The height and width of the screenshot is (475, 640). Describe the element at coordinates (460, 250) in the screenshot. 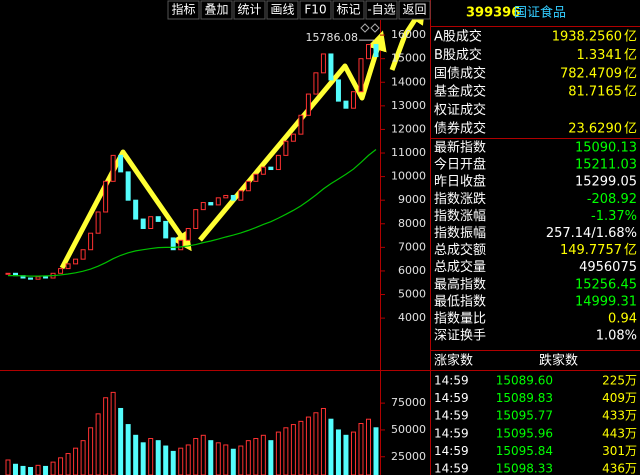

I see `summary-label: 总成交额` at that location.